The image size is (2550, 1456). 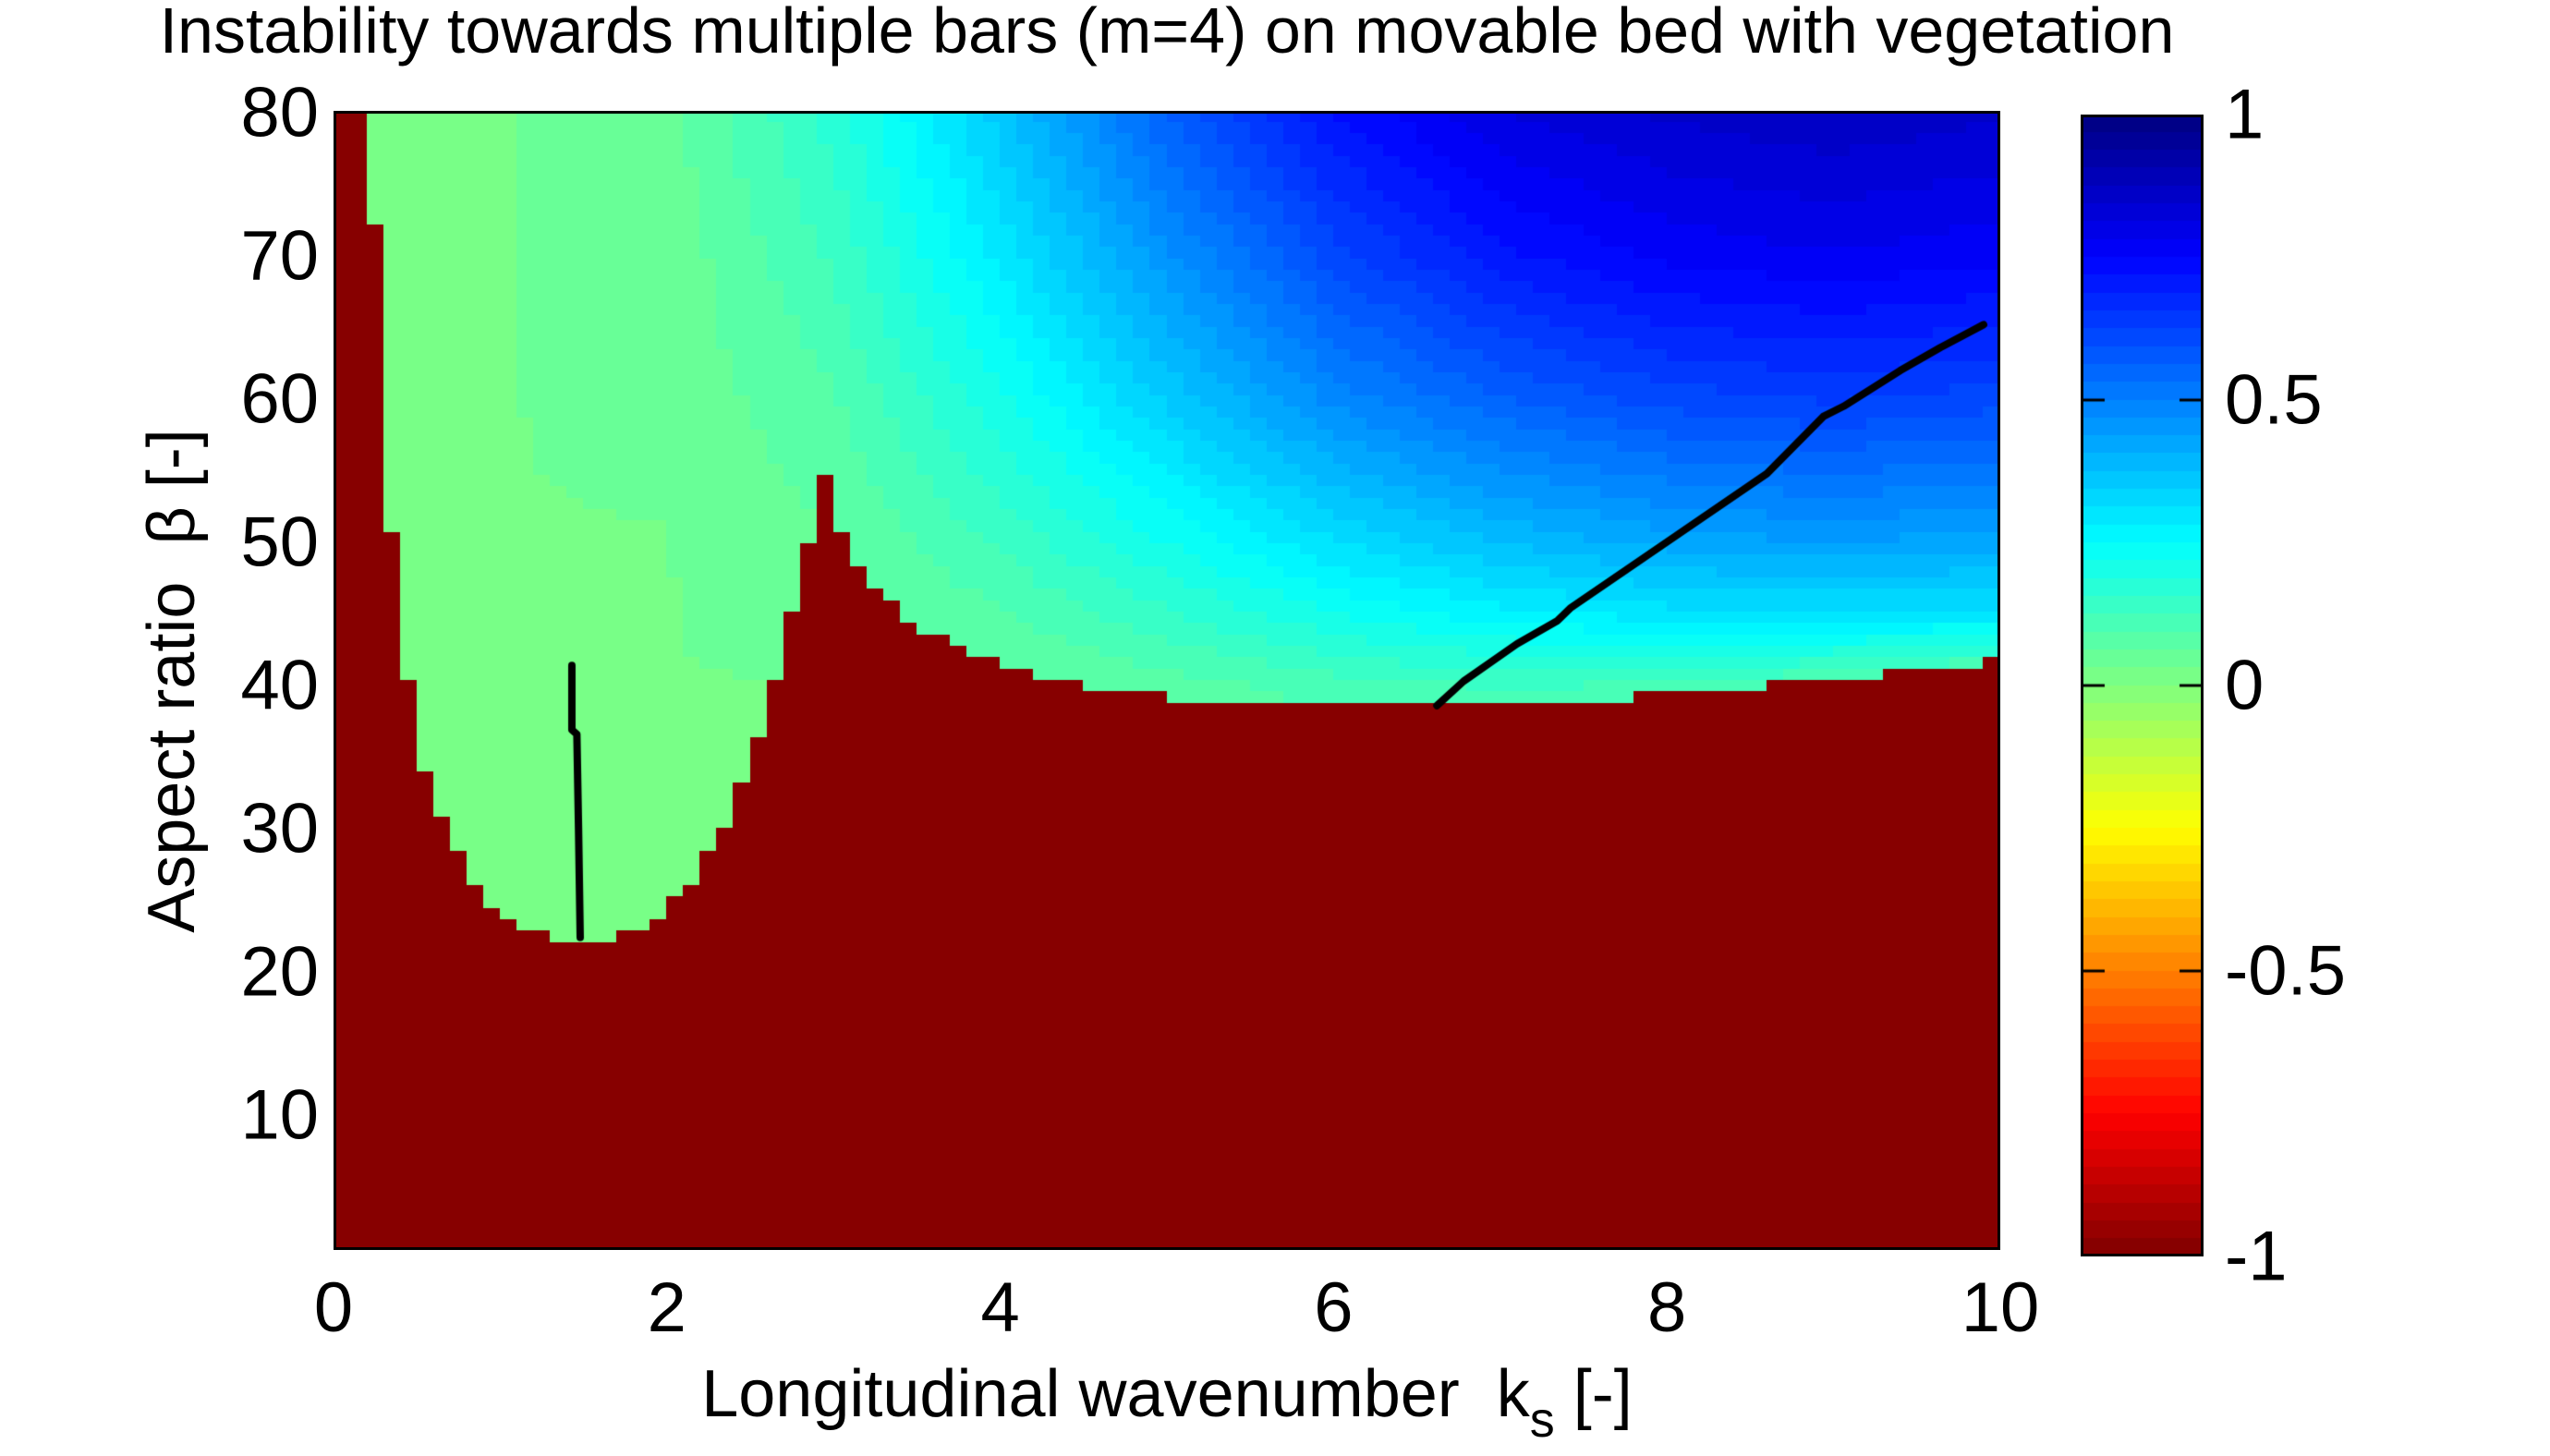 What do you see at coordinates (2245, 114) in the screenshot?
I see `colorbar-tick-label: 1` at bounding box center [2245, 114].